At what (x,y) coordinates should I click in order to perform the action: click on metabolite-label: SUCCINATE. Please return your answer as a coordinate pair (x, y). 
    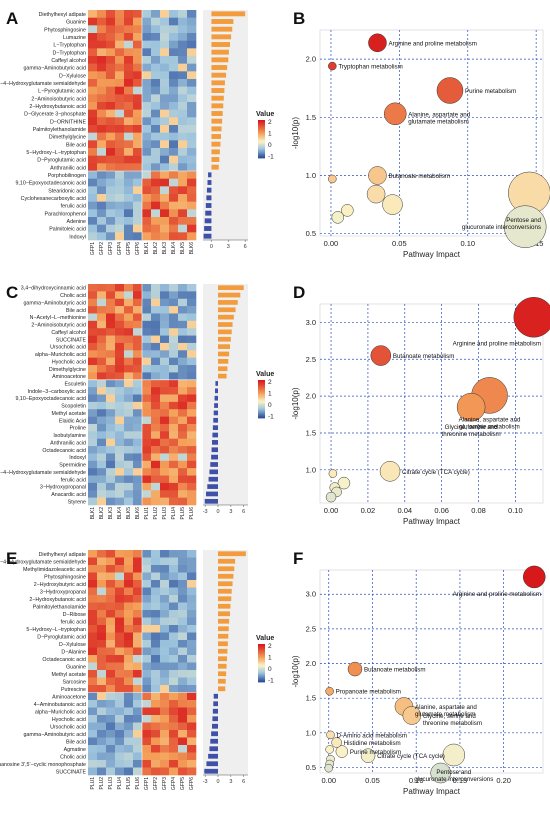
    Looking at the image, I should click on (71, 772).